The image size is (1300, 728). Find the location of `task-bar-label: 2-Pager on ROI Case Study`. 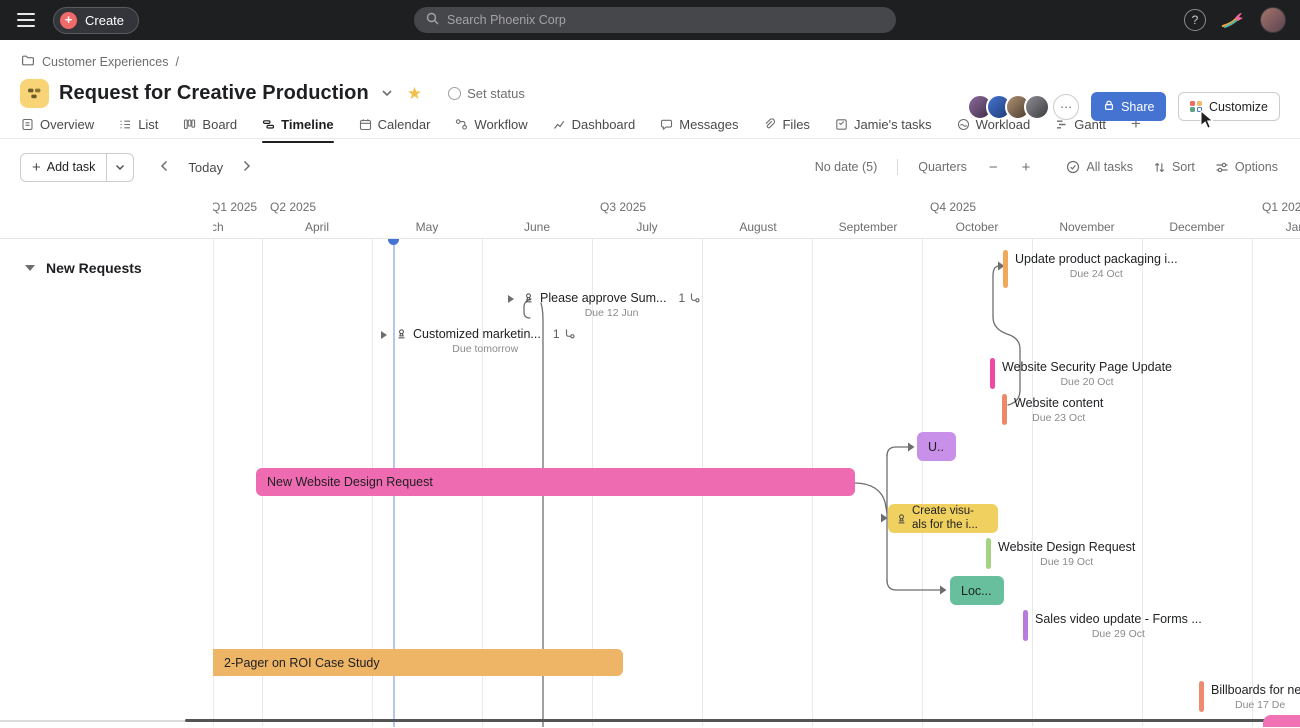

task-bar-label: 2-Pager on ROI Case Study is located at coordinates (302, 662).